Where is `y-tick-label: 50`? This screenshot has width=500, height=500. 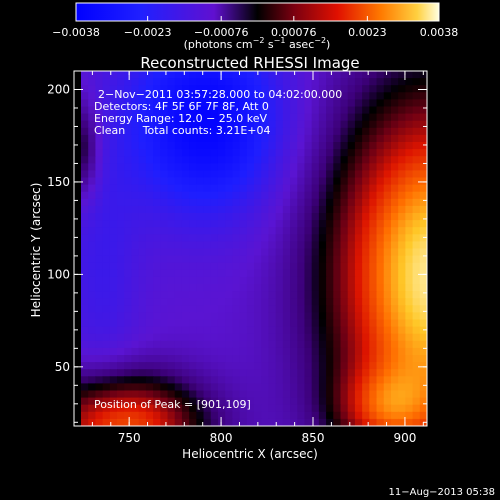 y-tick-label: 50 is located at coordinates (62, 367).